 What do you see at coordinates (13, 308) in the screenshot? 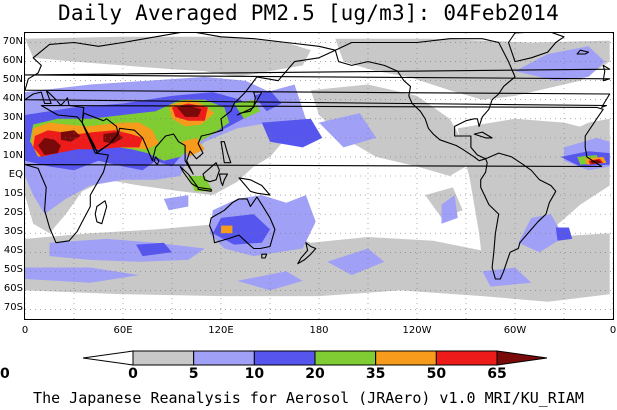
I see `latitude-label: 70S` at bounding box center [13, 308].